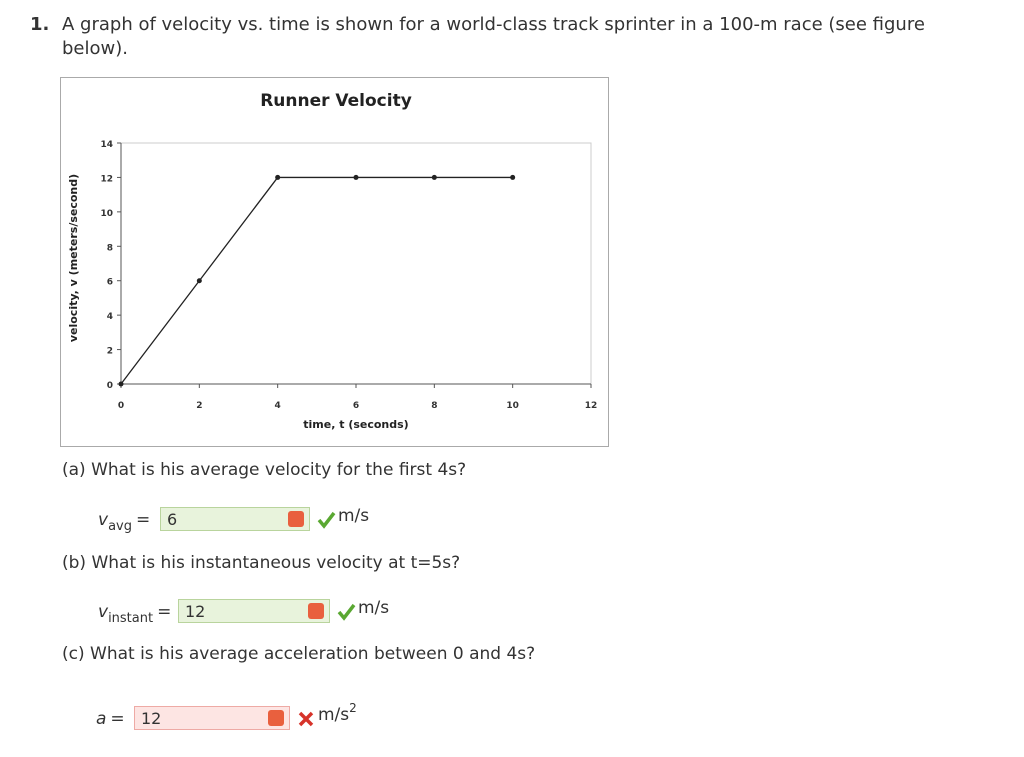 Image resolution: width=1024 pixels, height=757 pixels. What do you see at coordinates (356, 406) in the screenshot?
I see `x-tick-label: 6` at bounding box center [356, 406].